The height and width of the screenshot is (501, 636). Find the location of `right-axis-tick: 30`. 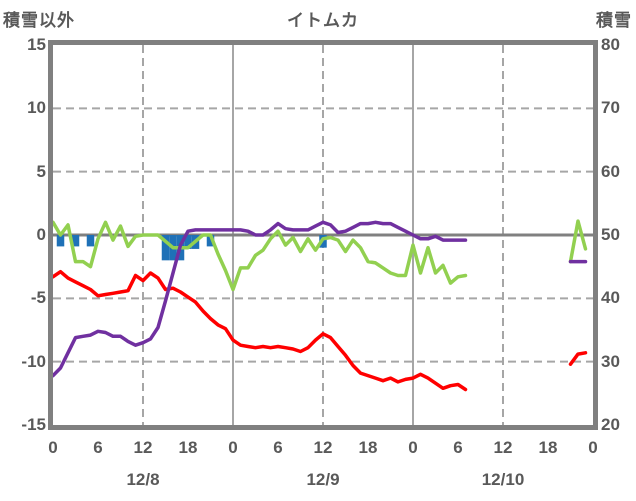

right-axis-tick: 30 is located at coordinates (610, 361).